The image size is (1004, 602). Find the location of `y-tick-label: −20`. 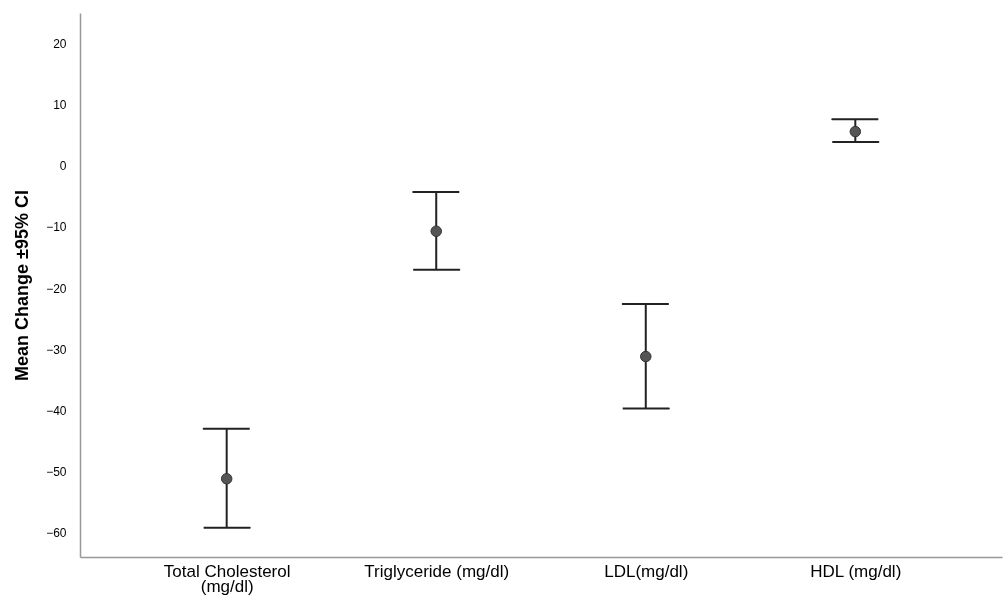

y-tick-label: −20 is located at coordinates (56, 288).